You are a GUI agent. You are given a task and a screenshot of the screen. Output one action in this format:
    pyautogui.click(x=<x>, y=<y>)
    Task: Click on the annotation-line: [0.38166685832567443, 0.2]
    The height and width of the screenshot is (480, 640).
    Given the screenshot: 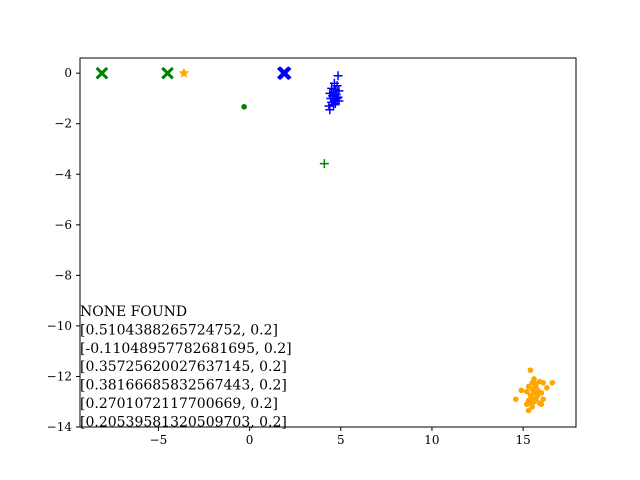 What is the action you would take?
    pyautogui.click(x=183, y=386)
    